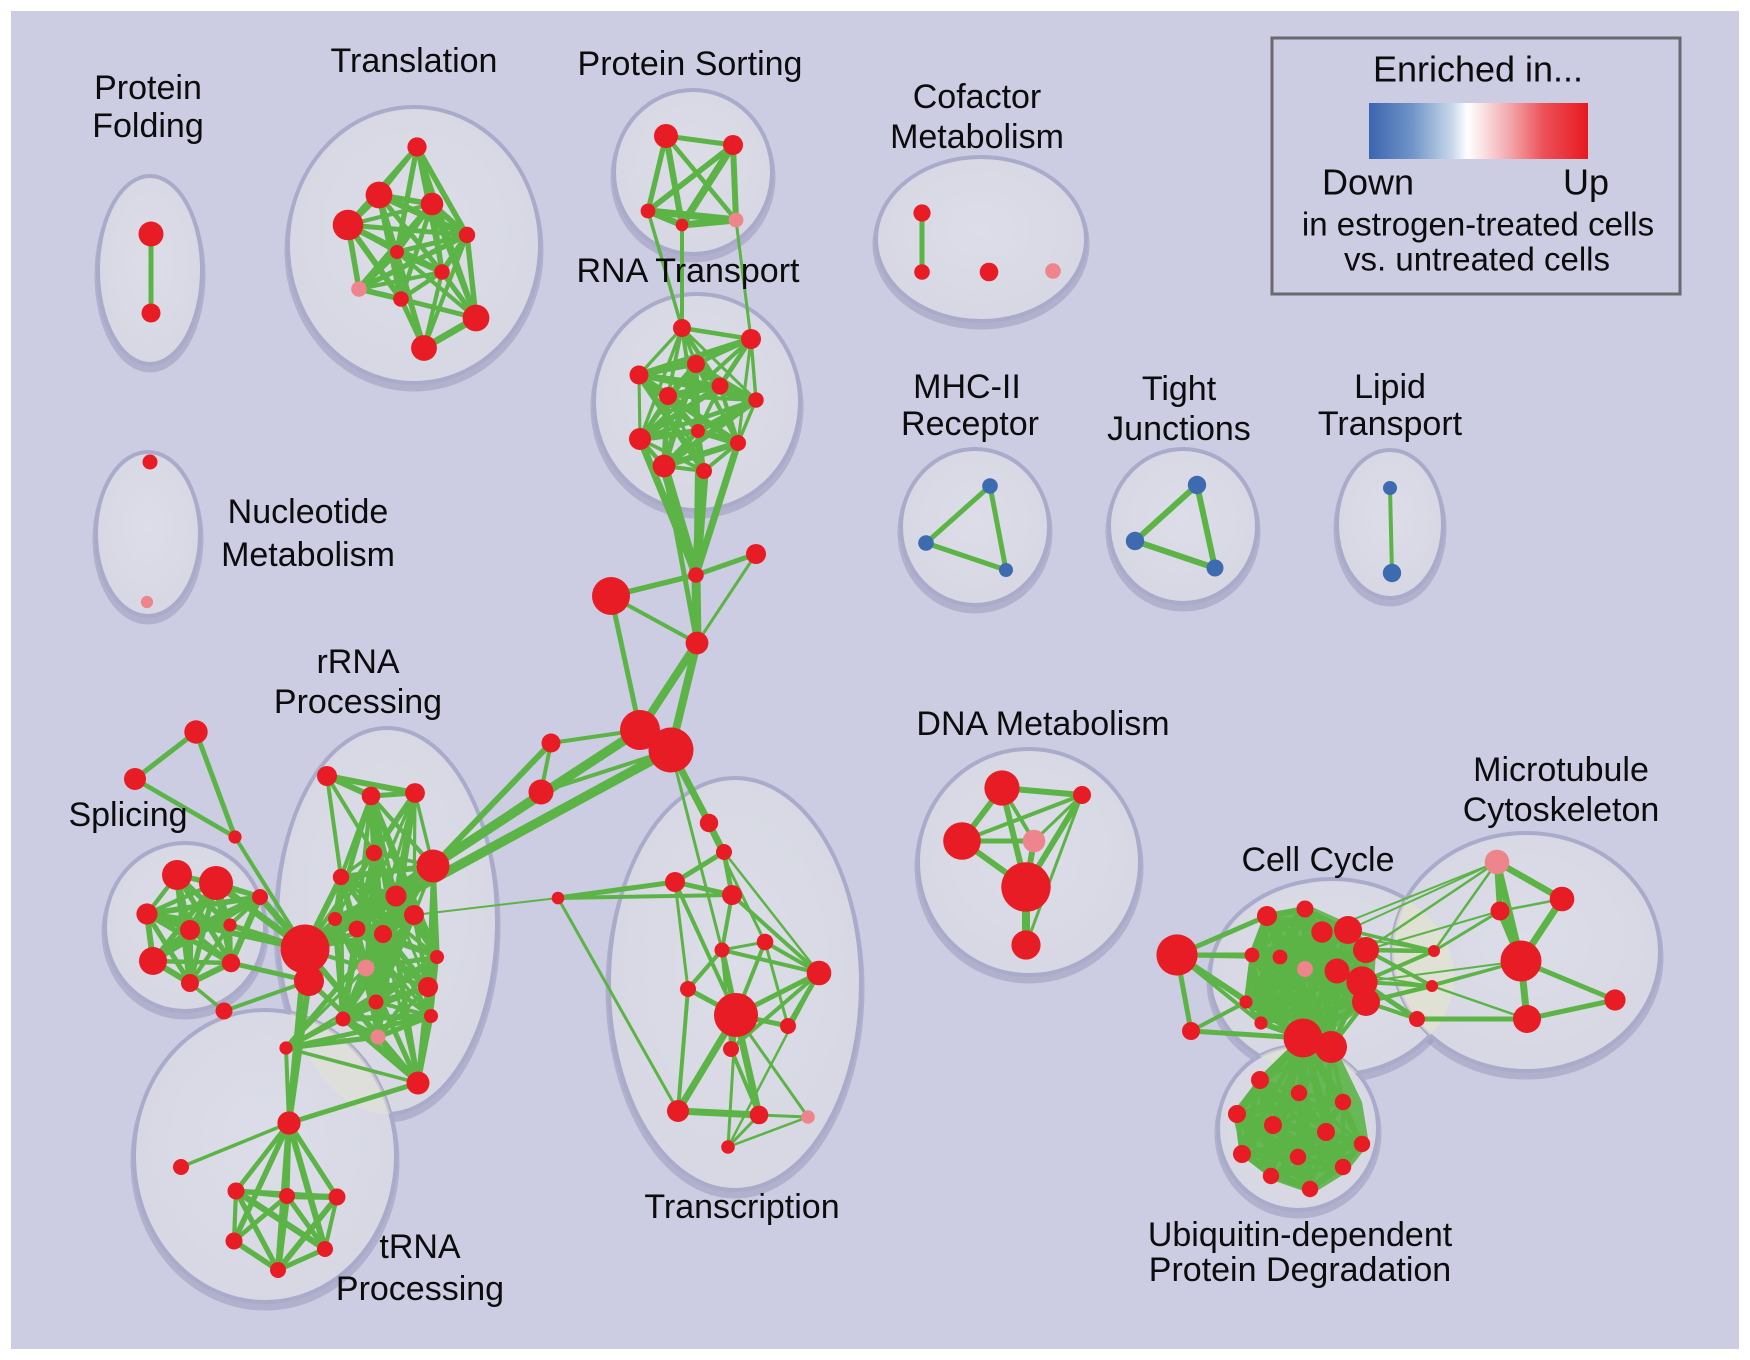 This screenshot has width=1750, height=1360. Describe the element at coordinates (357, 662) in the screenshot. I see `svg-text: rRNA` at that location.